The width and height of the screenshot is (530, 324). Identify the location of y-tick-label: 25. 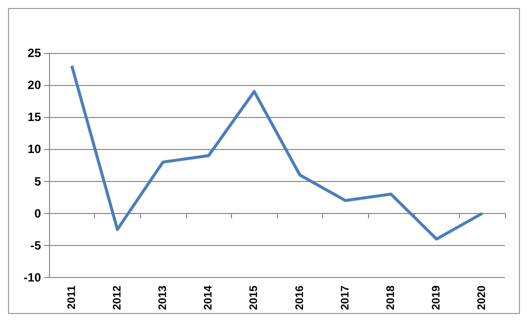
(35, 53).